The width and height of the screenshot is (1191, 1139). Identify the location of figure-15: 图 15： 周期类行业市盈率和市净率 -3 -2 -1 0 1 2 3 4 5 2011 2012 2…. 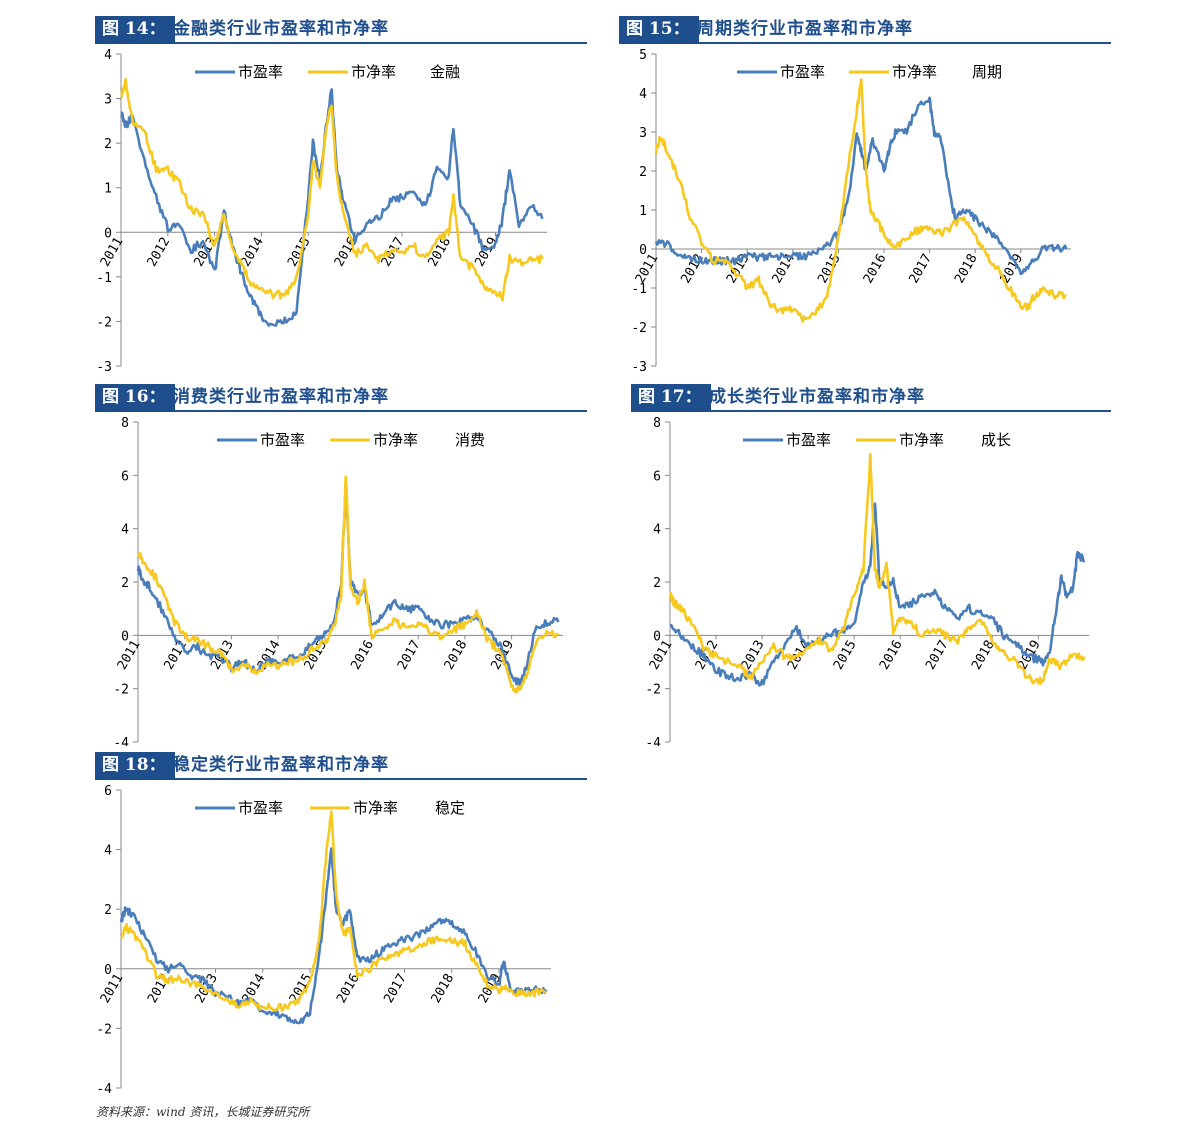
(865, 195).